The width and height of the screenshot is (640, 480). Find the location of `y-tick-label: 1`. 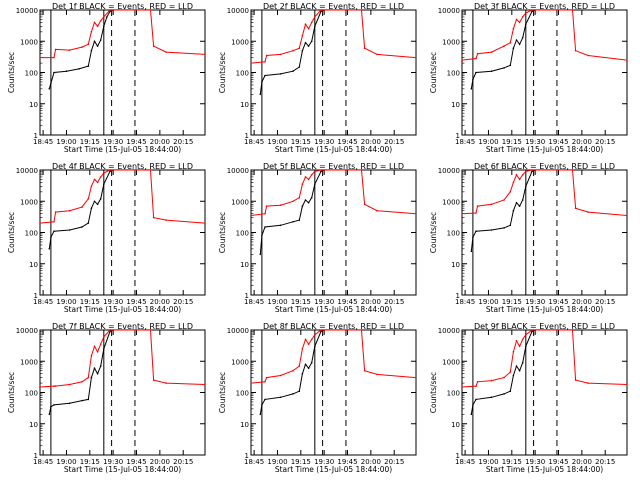

y-tick-label: 1 is located at coordinates (247, 136).